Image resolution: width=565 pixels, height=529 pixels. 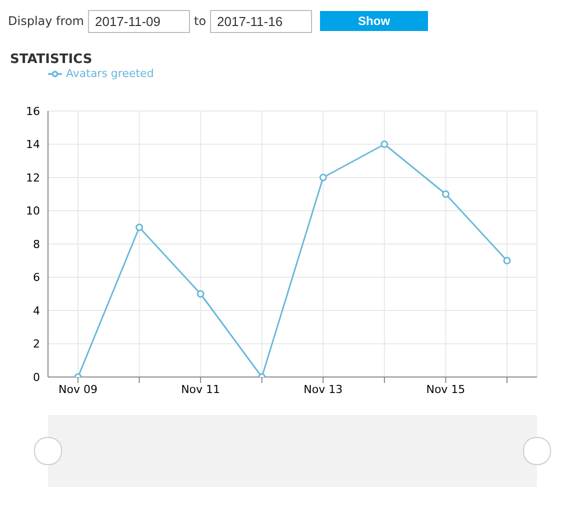 I want to click on x-tick-label: Nov 13, so click(x=323, y=389).